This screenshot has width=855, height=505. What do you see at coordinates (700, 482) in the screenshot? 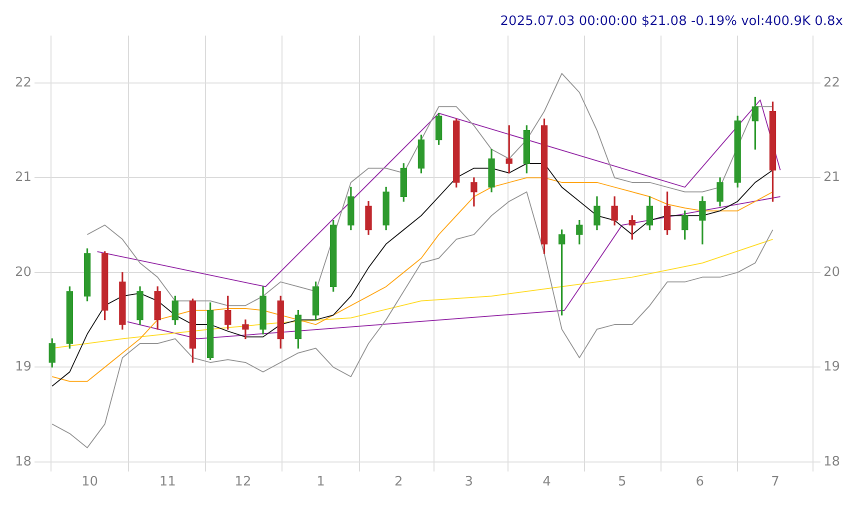
I see `x-tick-label: 6` at bounding box center [700, 482].